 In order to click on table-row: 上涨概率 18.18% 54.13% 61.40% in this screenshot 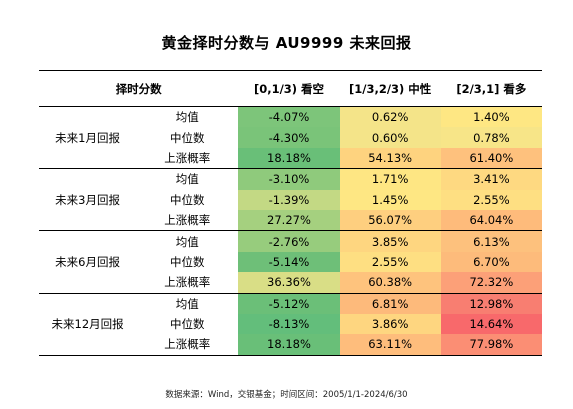, I will do `click(290, 158)`.